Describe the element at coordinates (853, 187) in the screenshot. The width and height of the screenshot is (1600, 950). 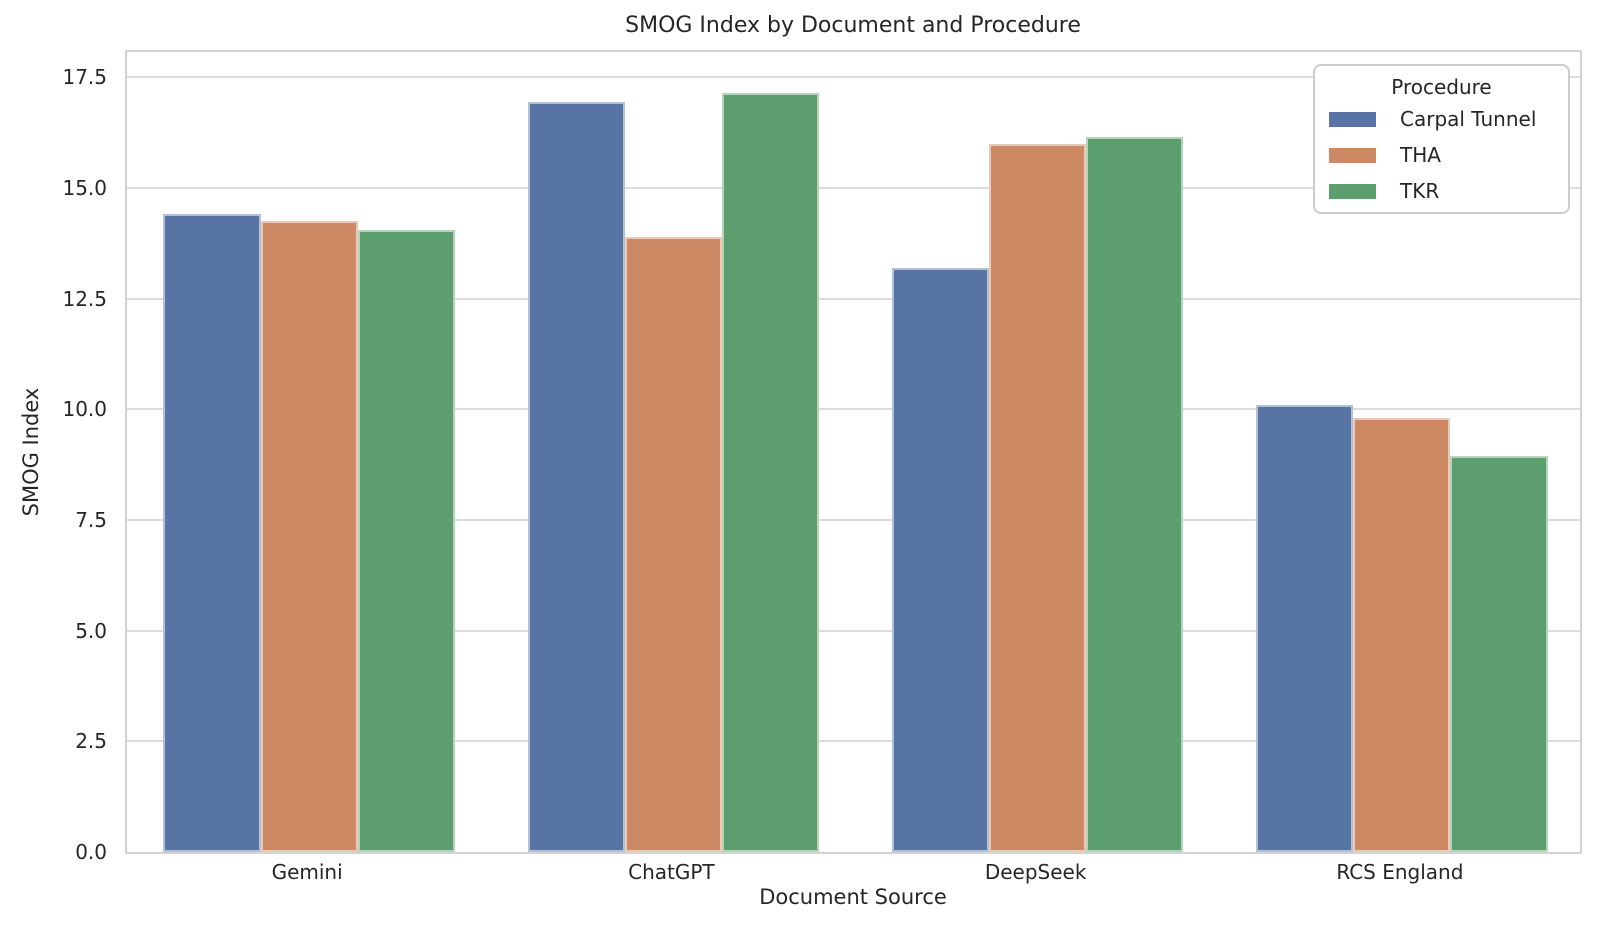
I see `gridline-y-15.0` at that location.